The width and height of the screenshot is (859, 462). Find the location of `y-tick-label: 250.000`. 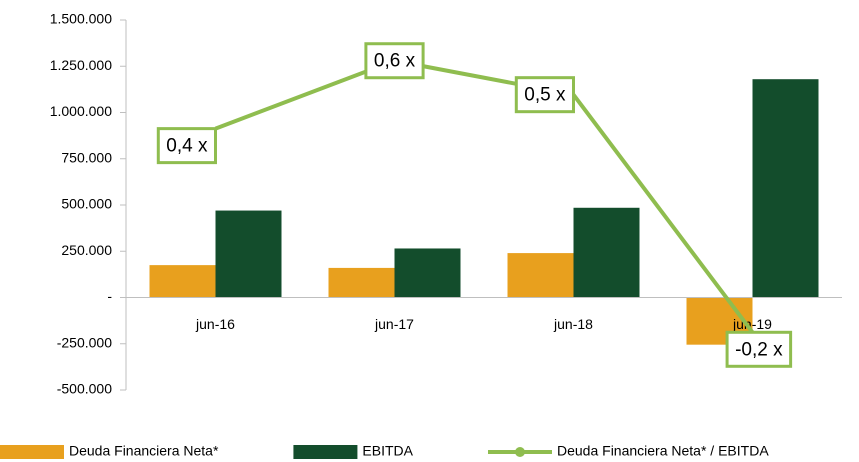

y-tick-label: 250.000 is located at coordinates (86, 250).